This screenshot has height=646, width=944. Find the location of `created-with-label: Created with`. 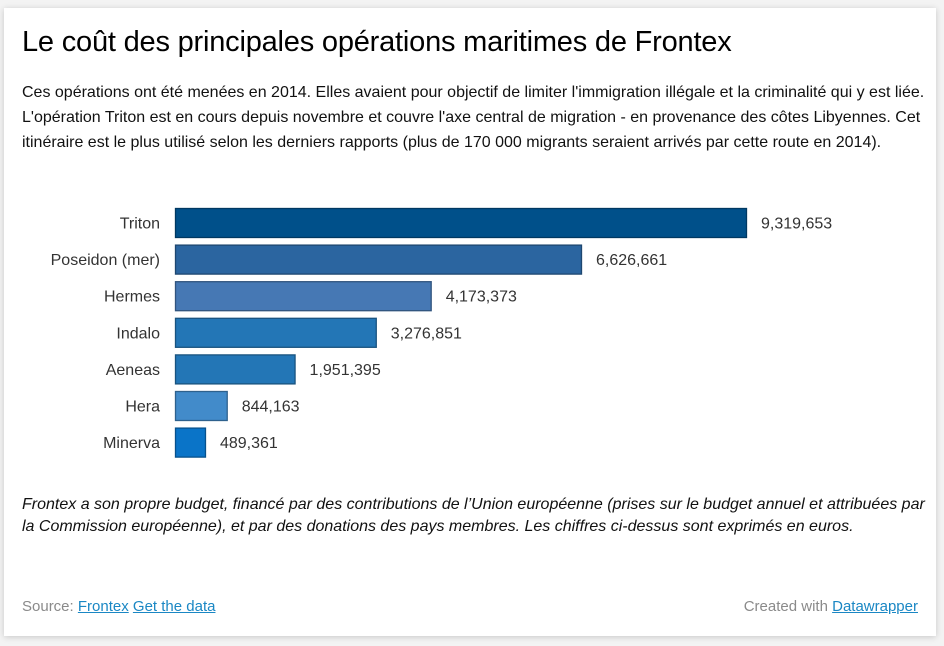

created-with-label: Created with is located at coordinates (785, 606).